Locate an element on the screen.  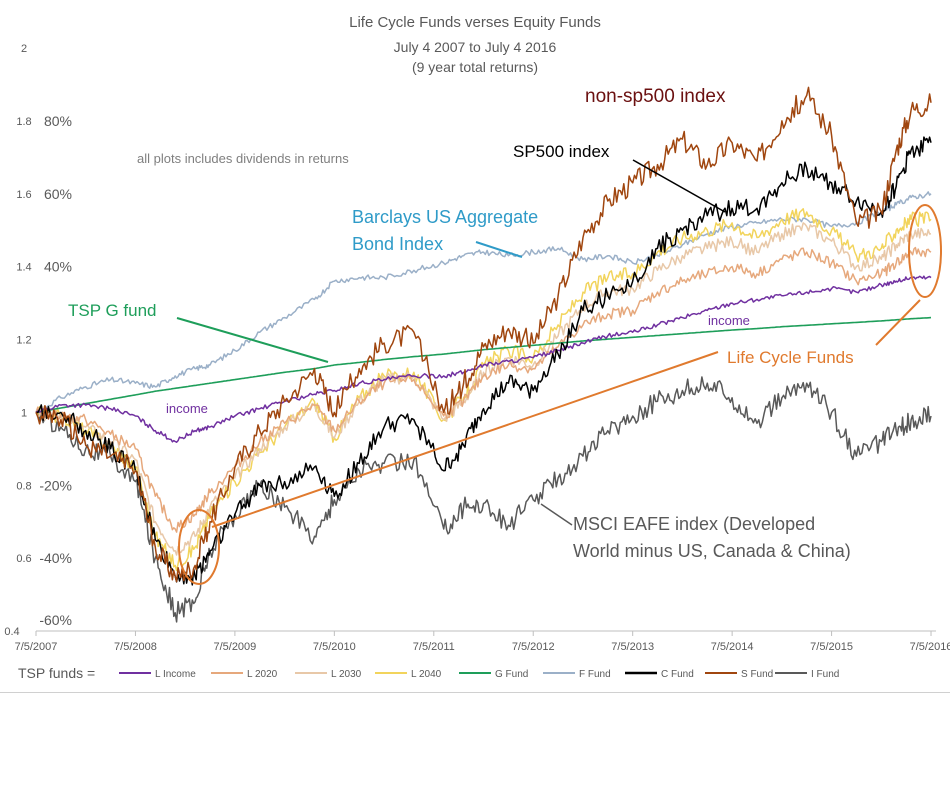
y-tick-label: 0.6 is located at coordinates (23, 559).